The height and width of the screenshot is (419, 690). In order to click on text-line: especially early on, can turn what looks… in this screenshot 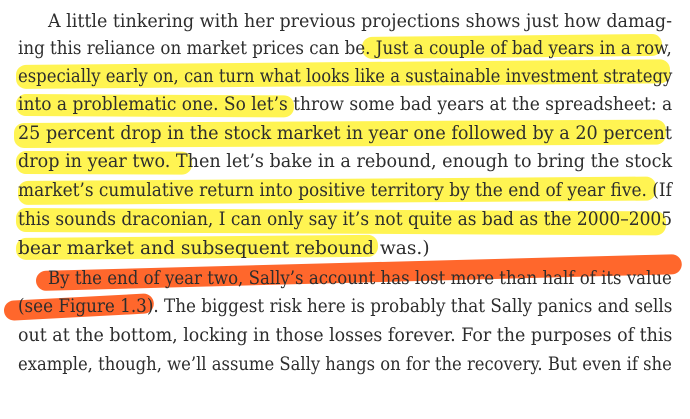, I will do `click(345, 76)`.